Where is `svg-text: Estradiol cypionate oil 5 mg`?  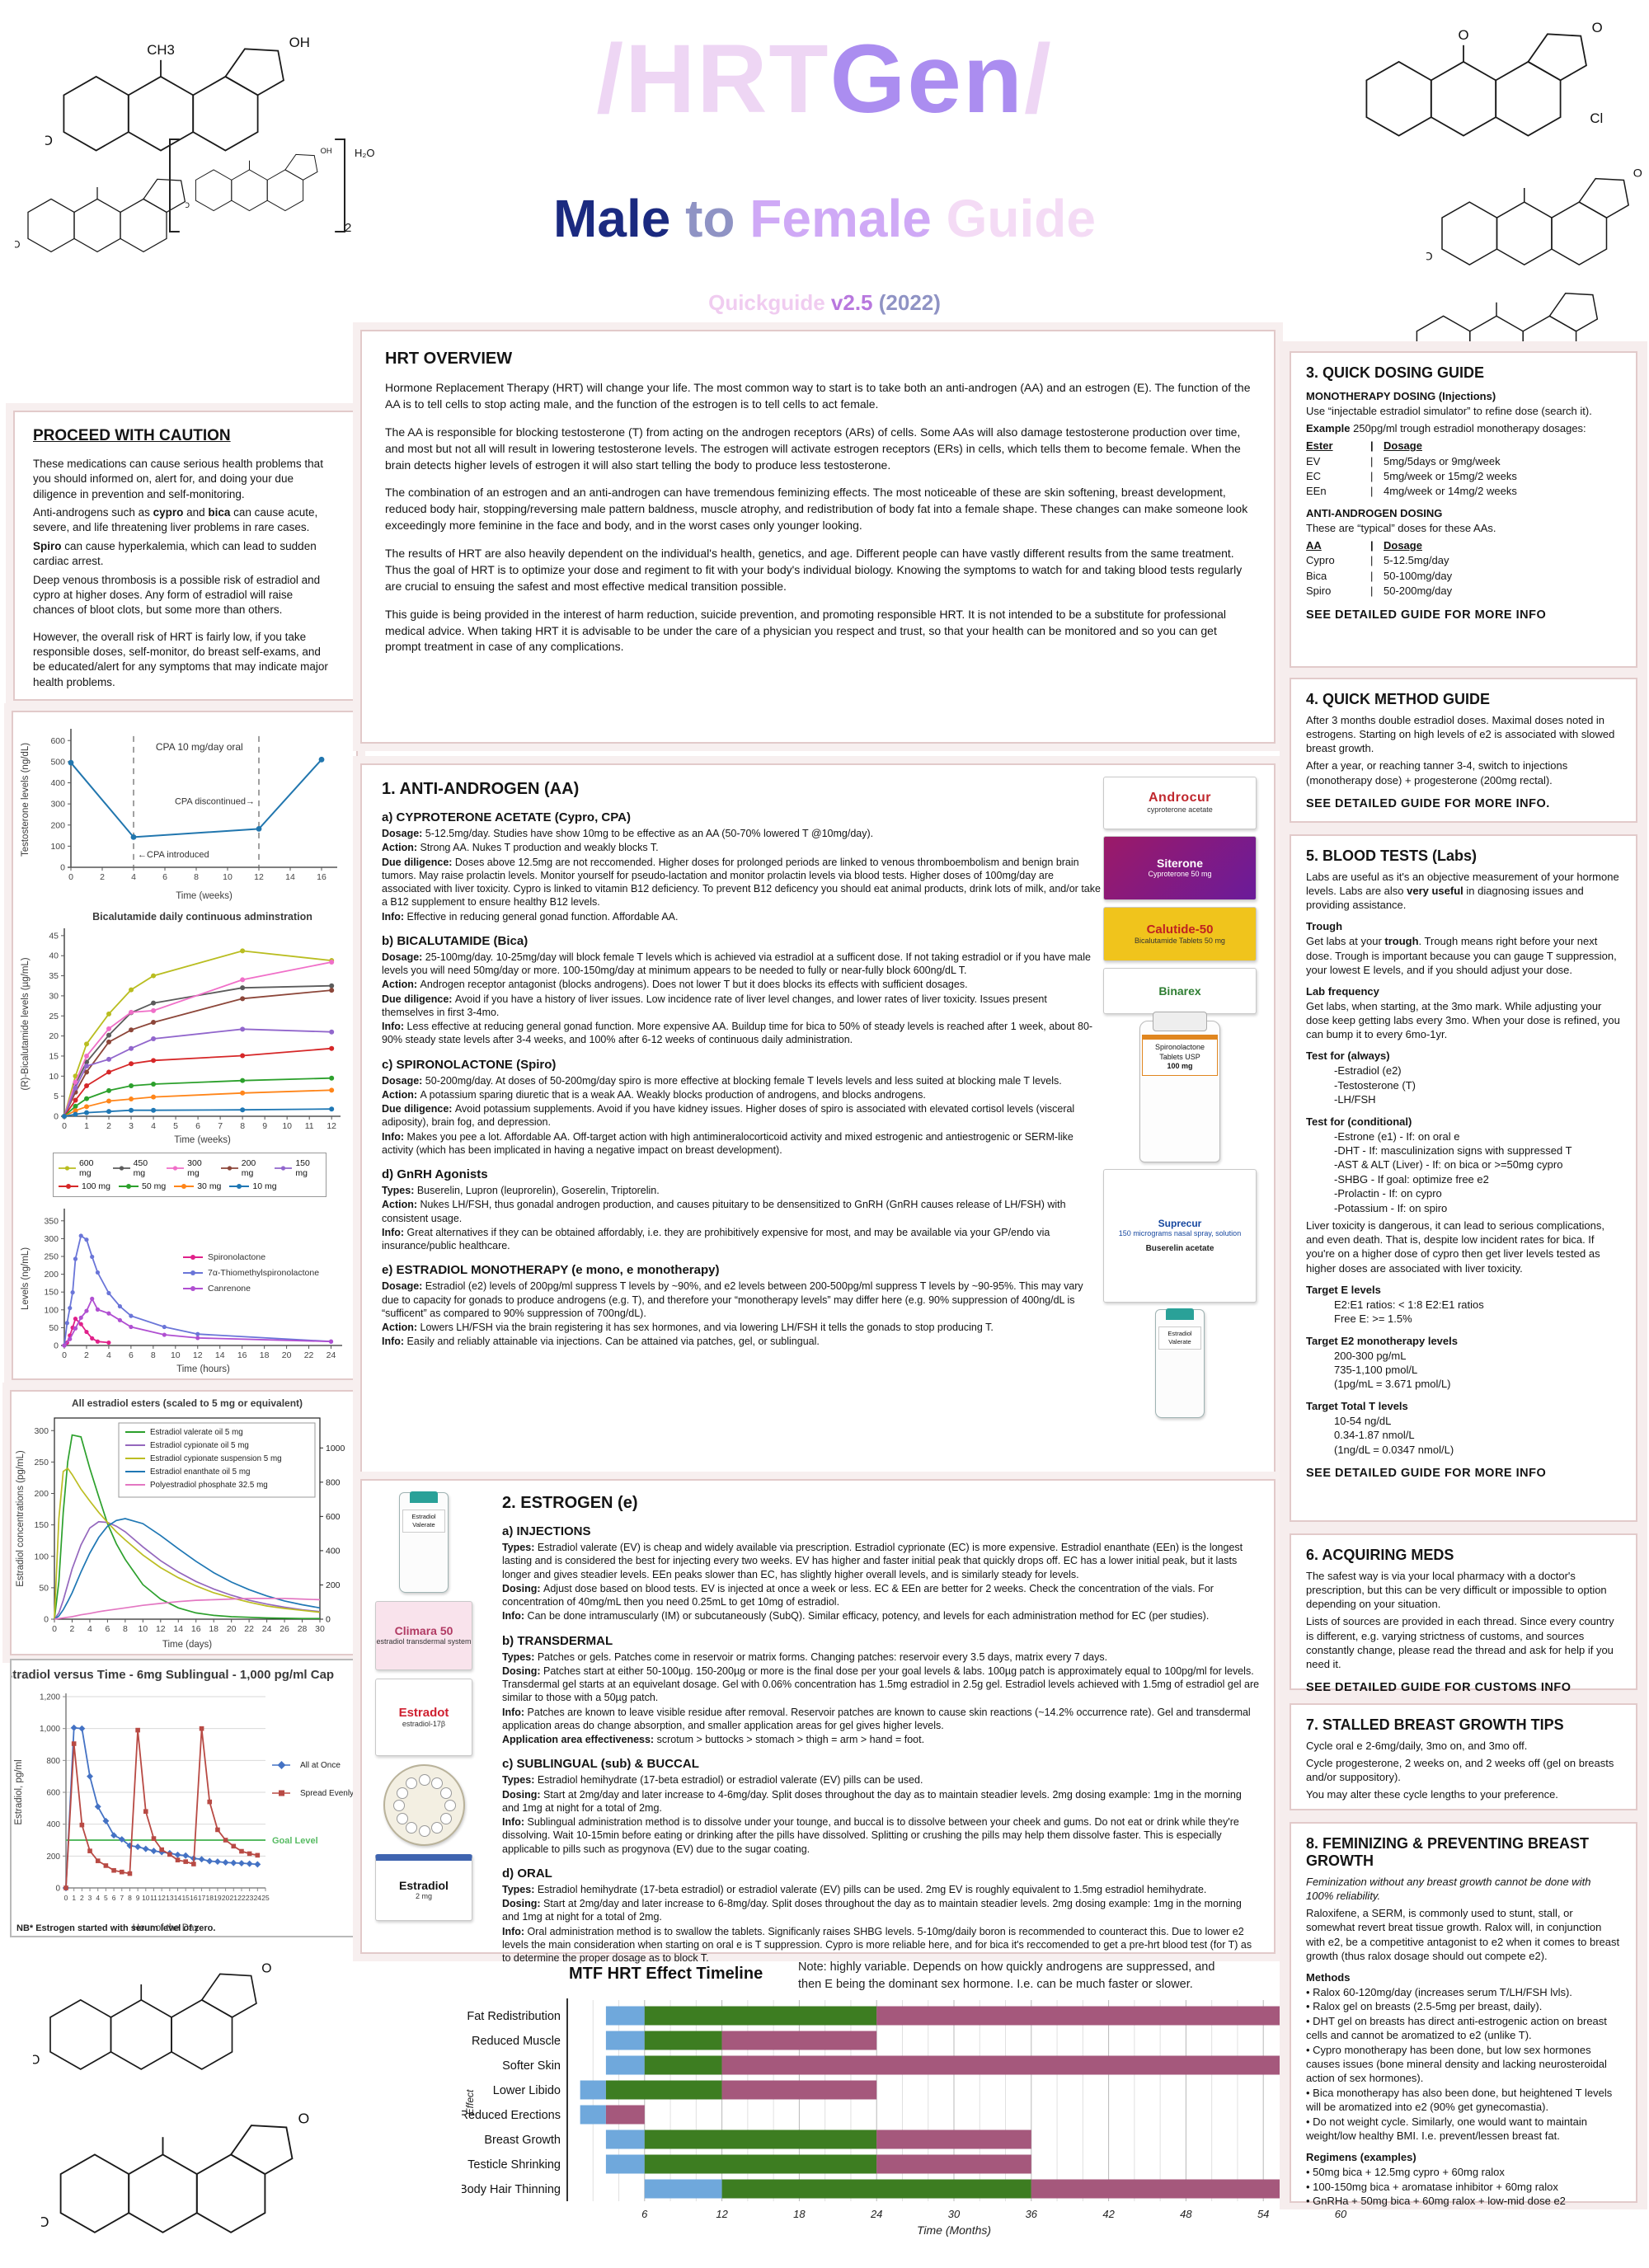
svg-text: Estradiol cypionate oil 5 mg is located at coordinates (199, 1446).